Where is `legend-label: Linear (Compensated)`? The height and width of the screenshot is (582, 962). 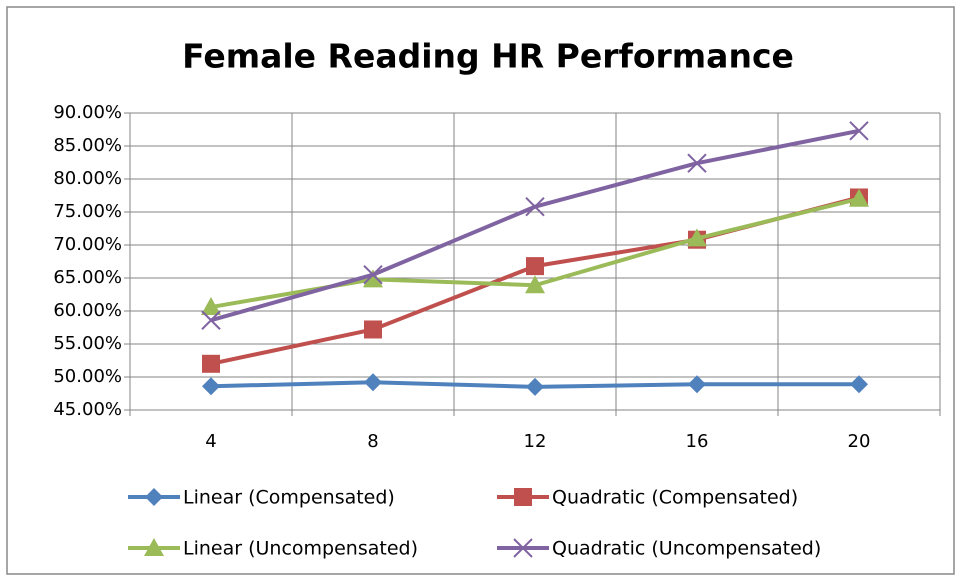 legend-label: Linear (Compensated) is located at coordinates (289, 498).